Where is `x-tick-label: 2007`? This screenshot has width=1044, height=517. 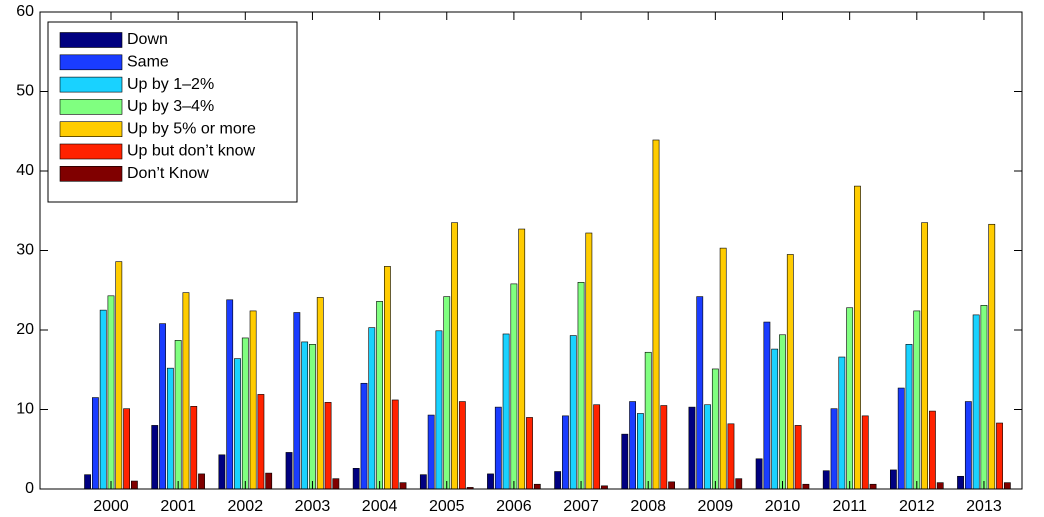
x-tick-label: 2007 is located at coordinates (581, 506).